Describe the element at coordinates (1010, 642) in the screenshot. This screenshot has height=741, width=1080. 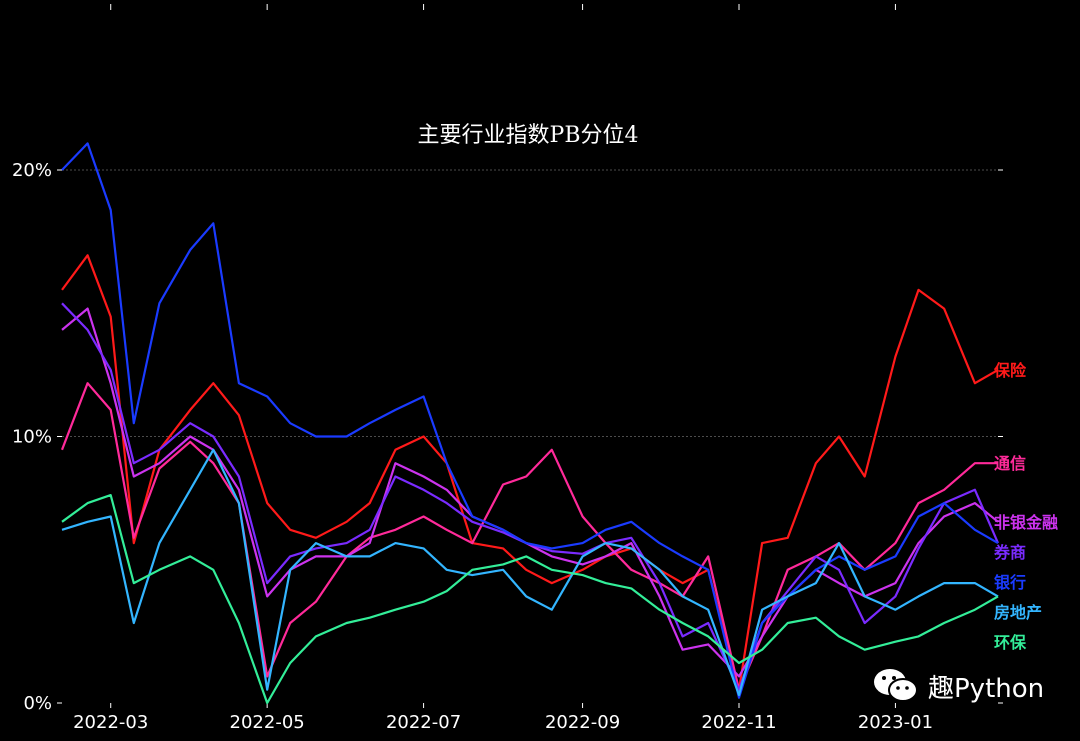
I see `series-label-6: 环保` at that location.